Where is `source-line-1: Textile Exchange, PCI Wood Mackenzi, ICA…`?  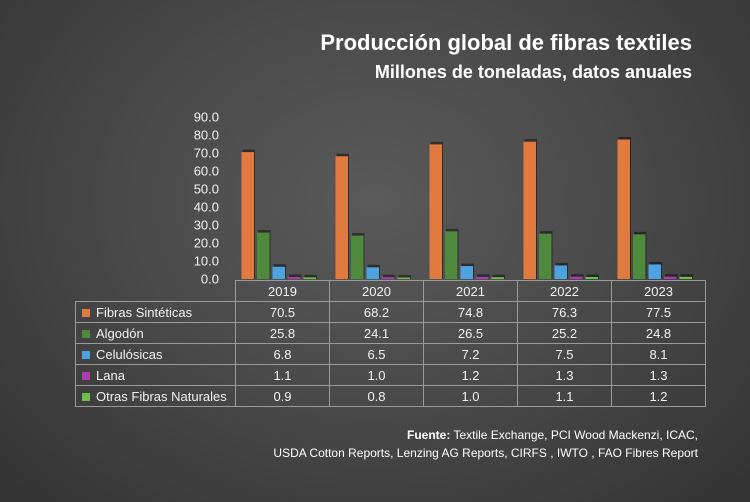 source-line-1: Textile Exchange, PCI Wood Mackenzi, ICA… is located at coordinates (575, 435).